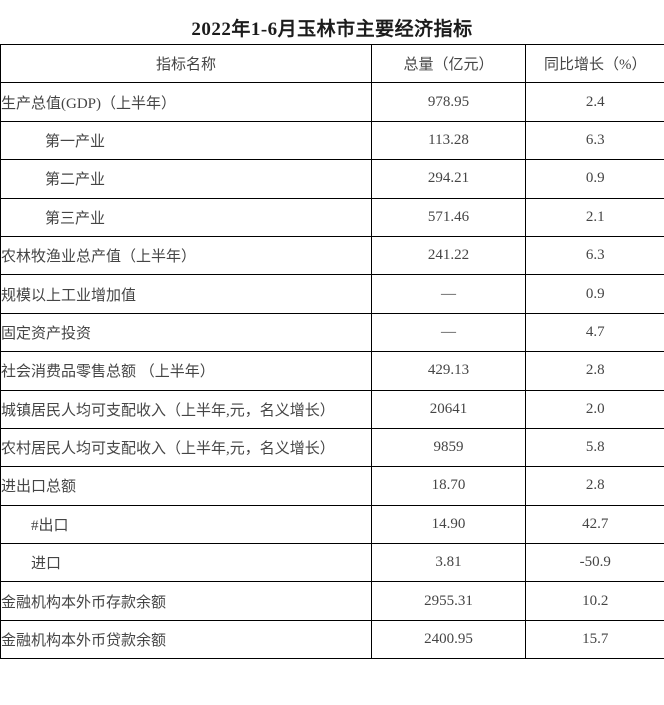 Image resolution: width=664 pixels, height=705 pixels. I want to click on indicator-name-cell: 固定资产投资, so click(186, 332).